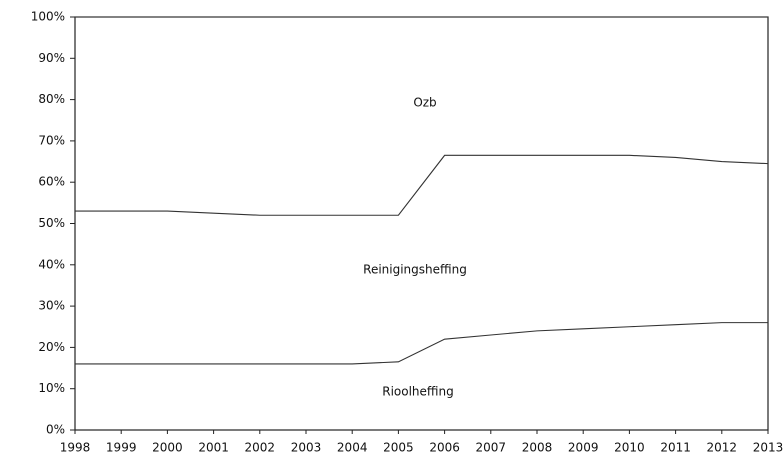 This screenshot has width=784, height=460. Describe the element at coordinates (51, 58) in the screenshot. I see `y-tick-label: 90%` at that location.